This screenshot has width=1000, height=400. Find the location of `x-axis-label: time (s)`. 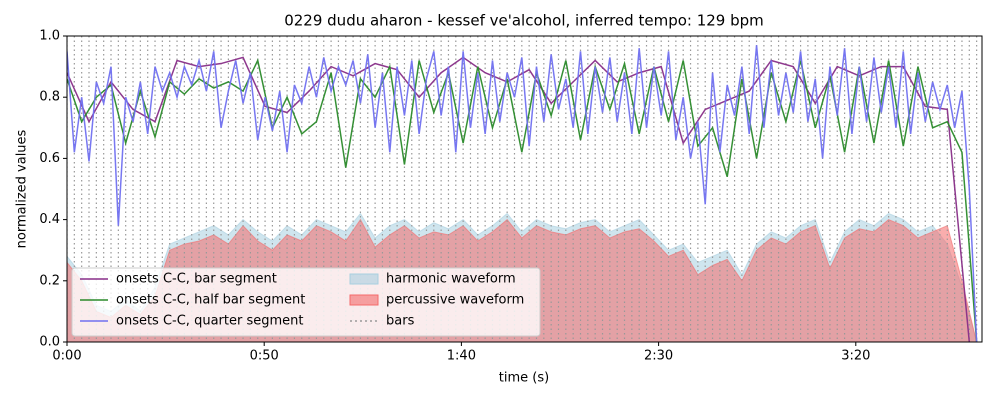

x-axis-label: time (s) is located at coordinates (524, 378).